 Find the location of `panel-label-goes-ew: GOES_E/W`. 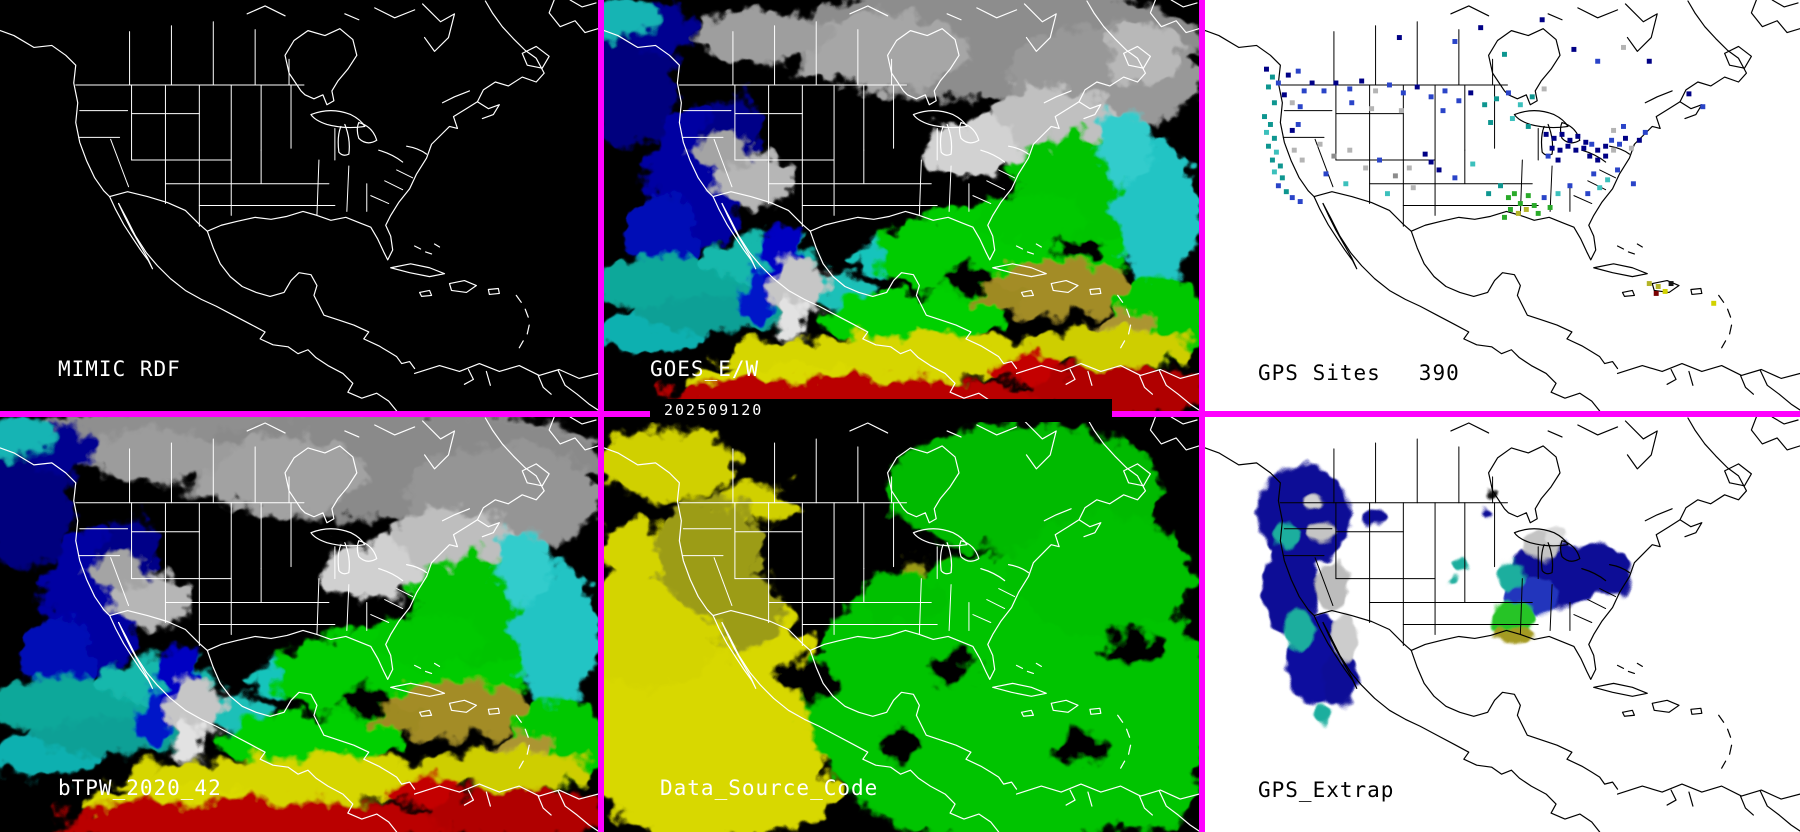

panel-label-goes-ew: GOES_E/W is located at coordinates (705, 369).